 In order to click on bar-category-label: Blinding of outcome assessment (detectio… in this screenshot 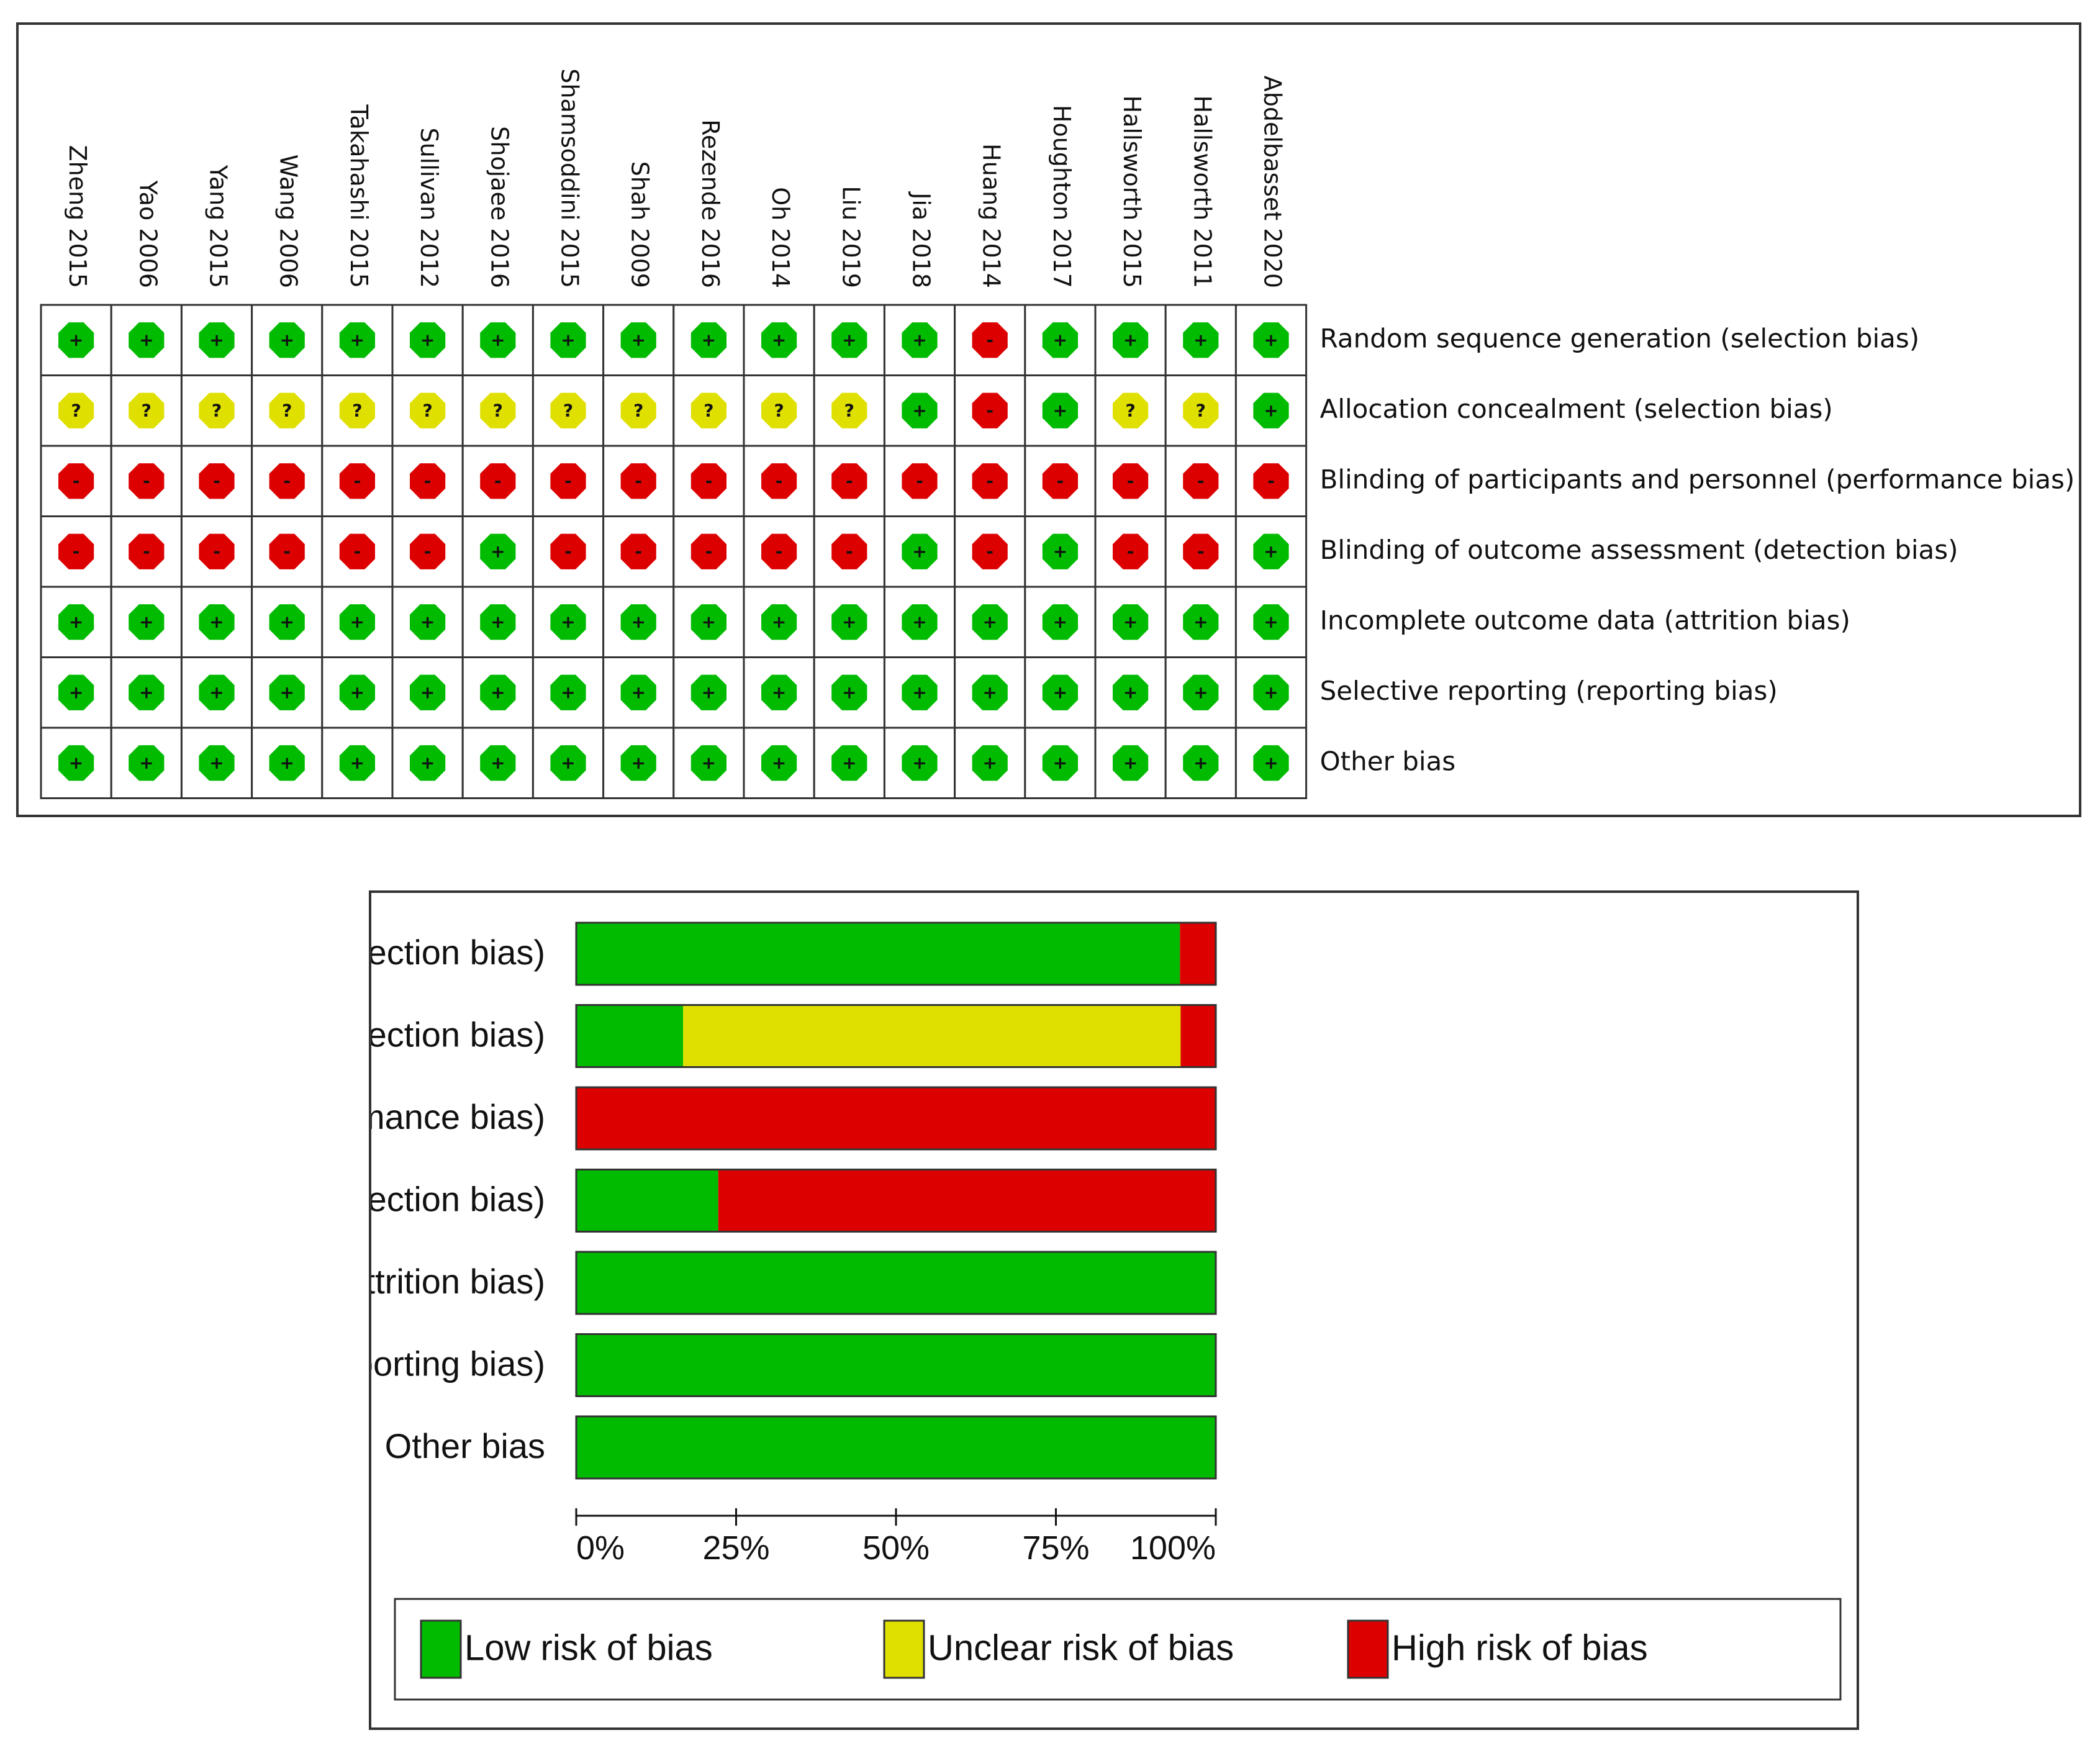, I will do `click(458, 1198)`.